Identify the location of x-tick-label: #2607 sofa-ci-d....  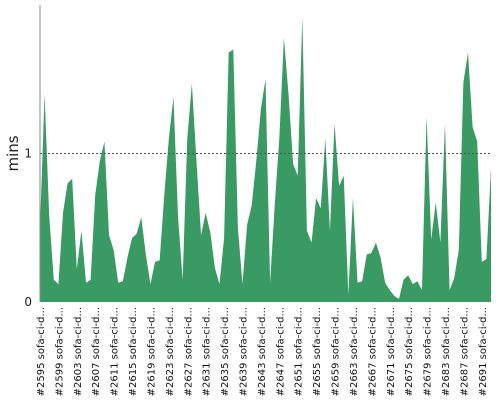
(96, 351).